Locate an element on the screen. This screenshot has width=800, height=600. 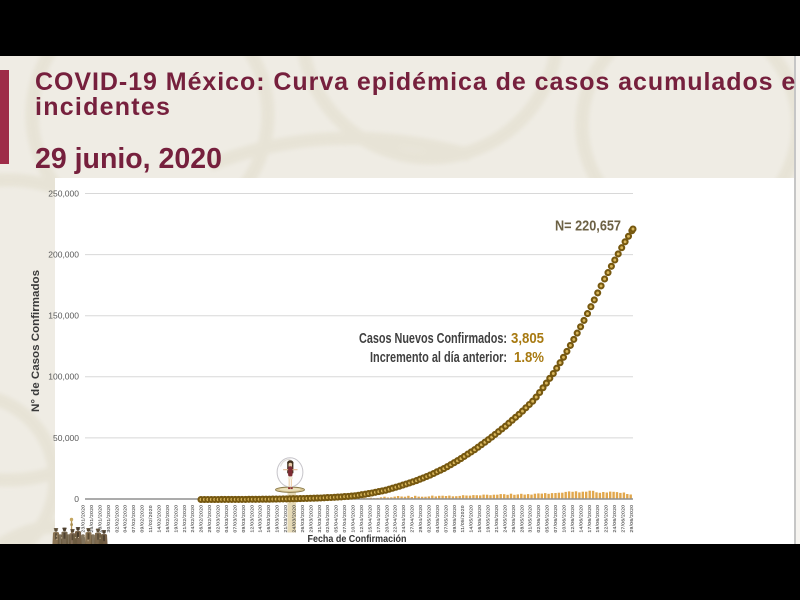
svg-text: 24/02/2020 is located at coordinates (193, 519).